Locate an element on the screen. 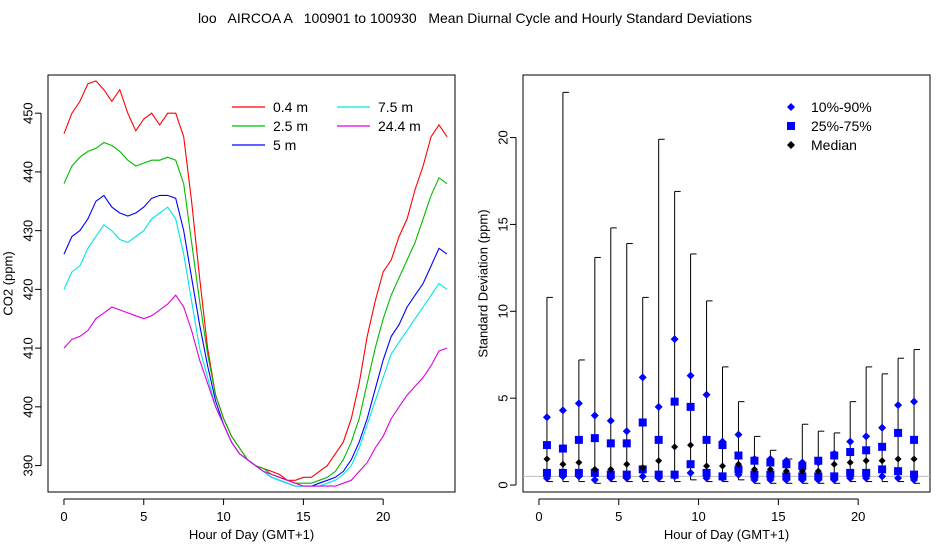  series-line-24-4-m is located at coordinates (255, 390).